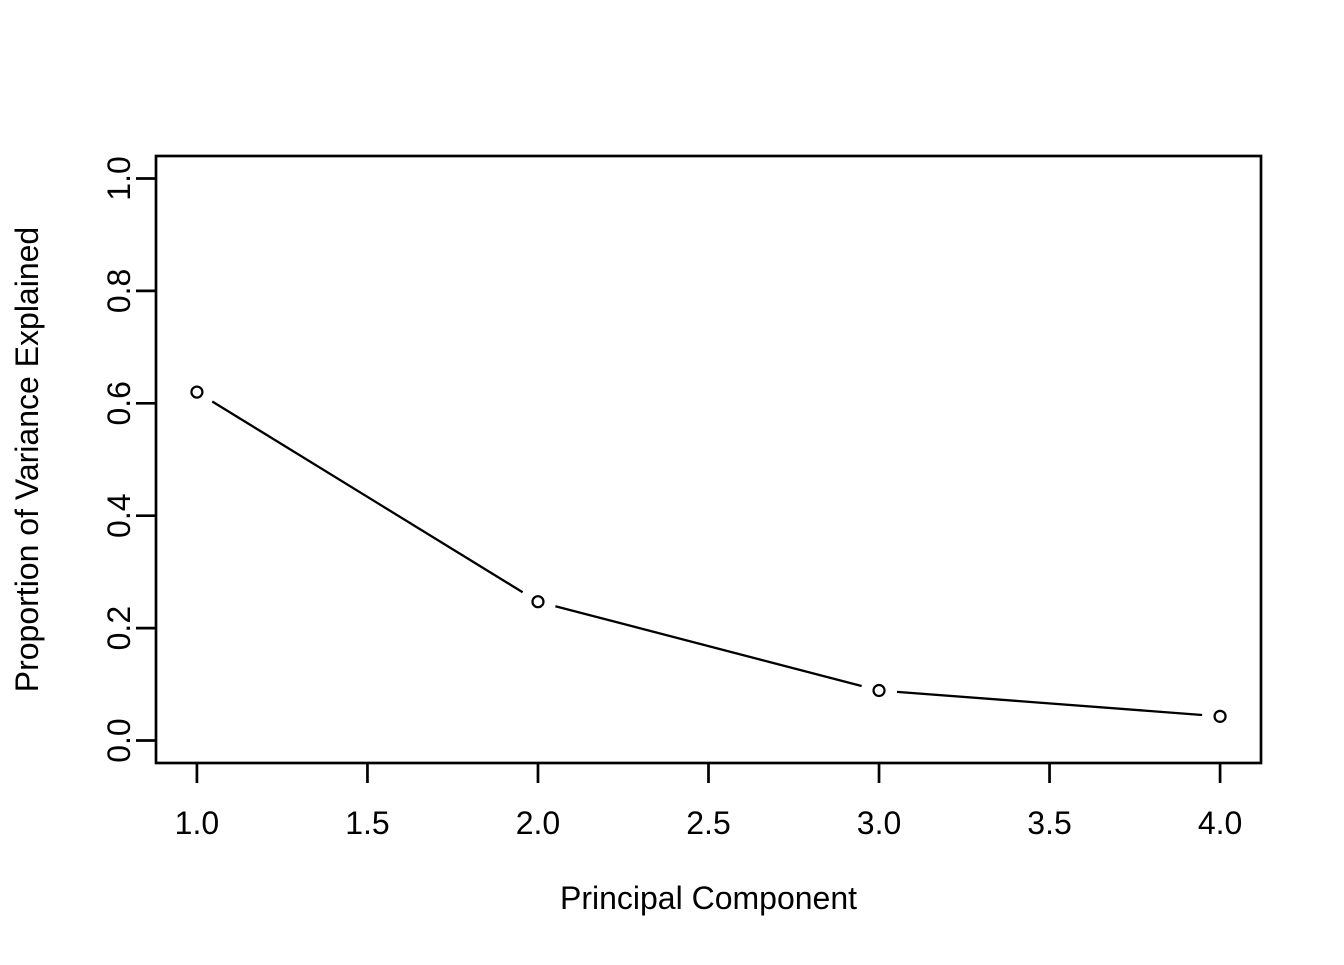 The height and width of the screenshot is (965, 1344). I want to click on x-tick-label: 2.5, so click(708, 823).